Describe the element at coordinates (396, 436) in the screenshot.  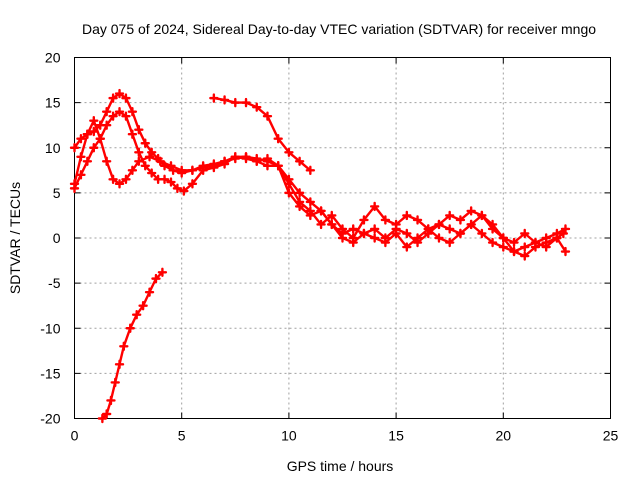
I see `x-tick-label: 15` at that location.